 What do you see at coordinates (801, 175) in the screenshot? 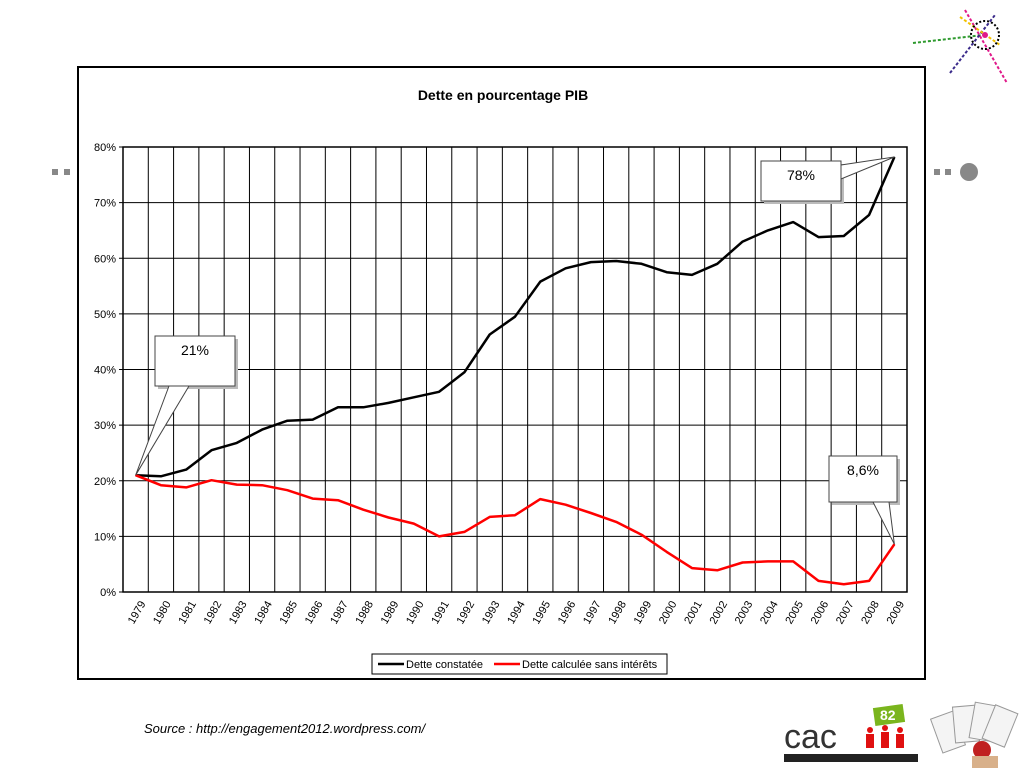
I see `annotation-label: 78%` at bounding box center [801, 175].